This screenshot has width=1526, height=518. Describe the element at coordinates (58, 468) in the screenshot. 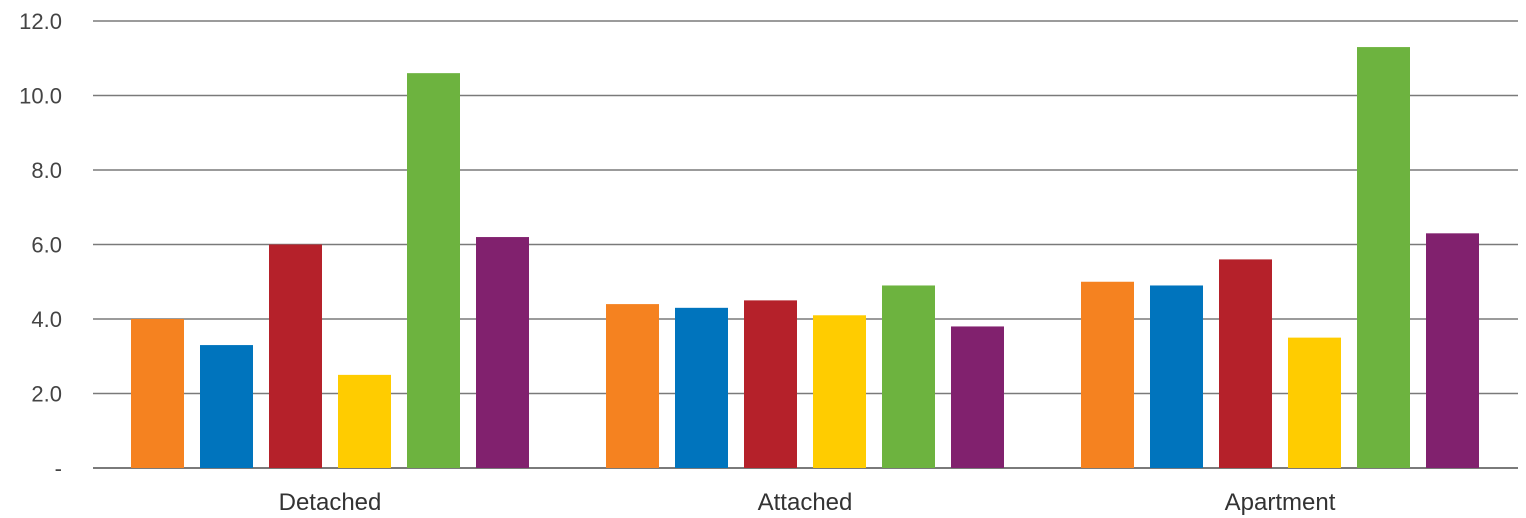

I see `y-tick-label-0: -` at that location.